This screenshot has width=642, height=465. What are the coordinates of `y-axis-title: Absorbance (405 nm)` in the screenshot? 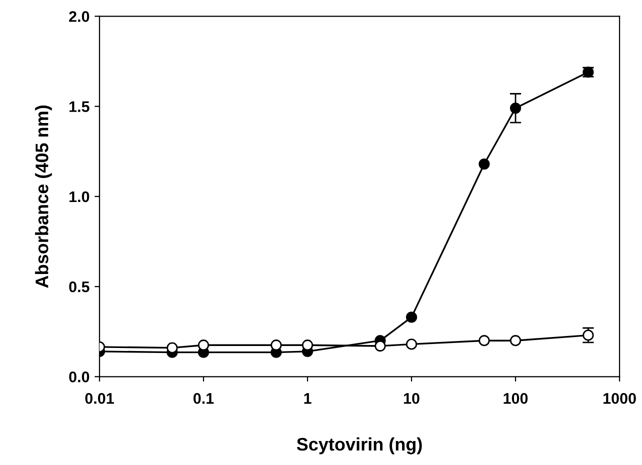 It's located at (43, 197).